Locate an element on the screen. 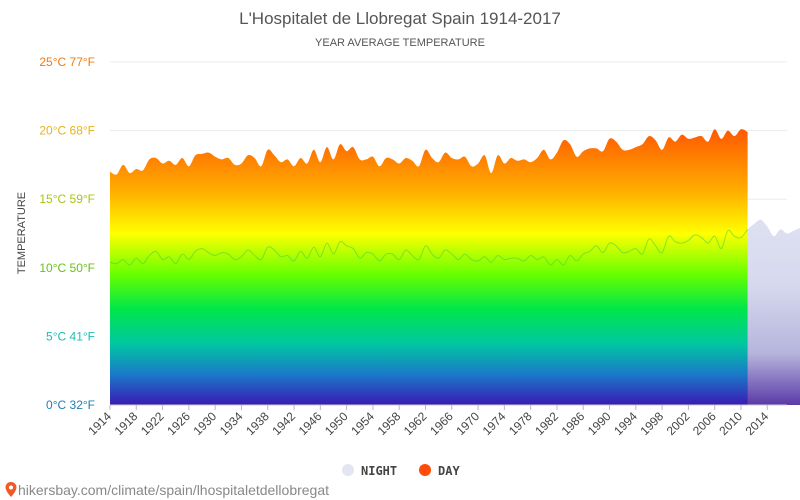 Image resolution: width=800 pixels, height=500 pixels. y-tick-label: 15°C 59°F is located at coordinates (67, 199).